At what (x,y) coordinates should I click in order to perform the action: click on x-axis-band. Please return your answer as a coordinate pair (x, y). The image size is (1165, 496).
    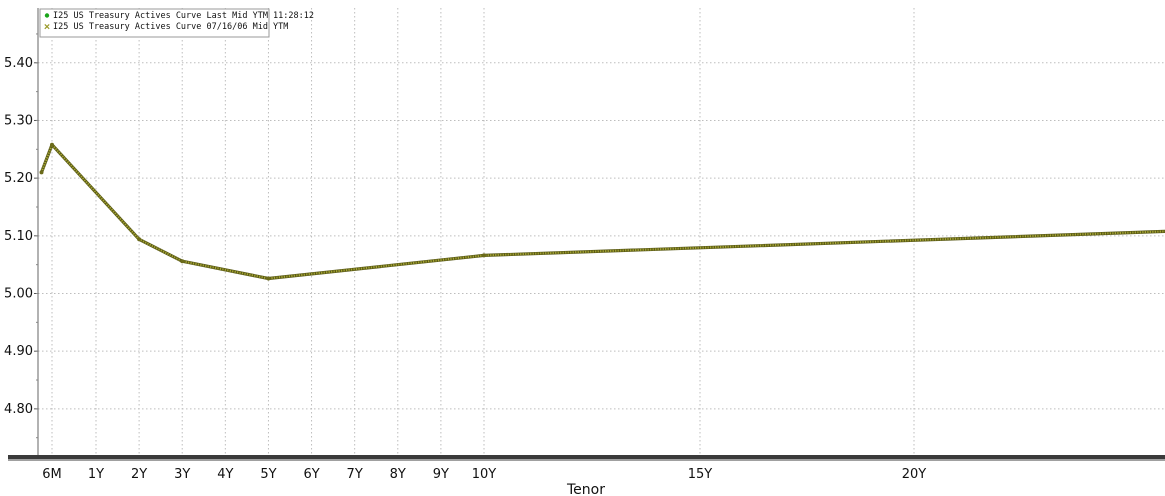
    Looking at the image, I should click on (586, 457).